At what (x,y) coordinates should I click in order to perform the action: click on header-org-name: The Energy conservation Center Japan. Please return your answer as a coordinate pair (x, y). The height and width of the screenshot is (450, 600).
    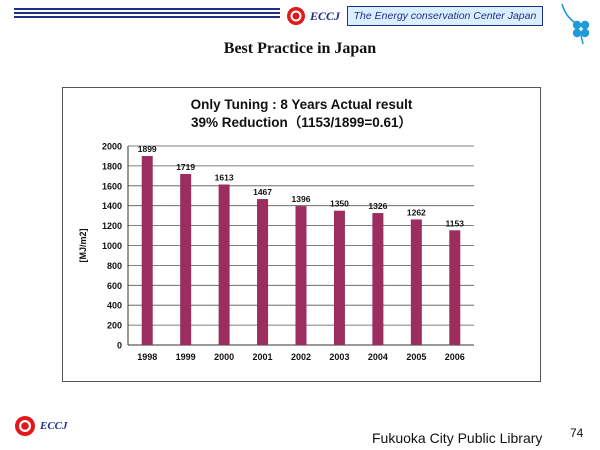
    Looking at the image, I should click on (445, 16).